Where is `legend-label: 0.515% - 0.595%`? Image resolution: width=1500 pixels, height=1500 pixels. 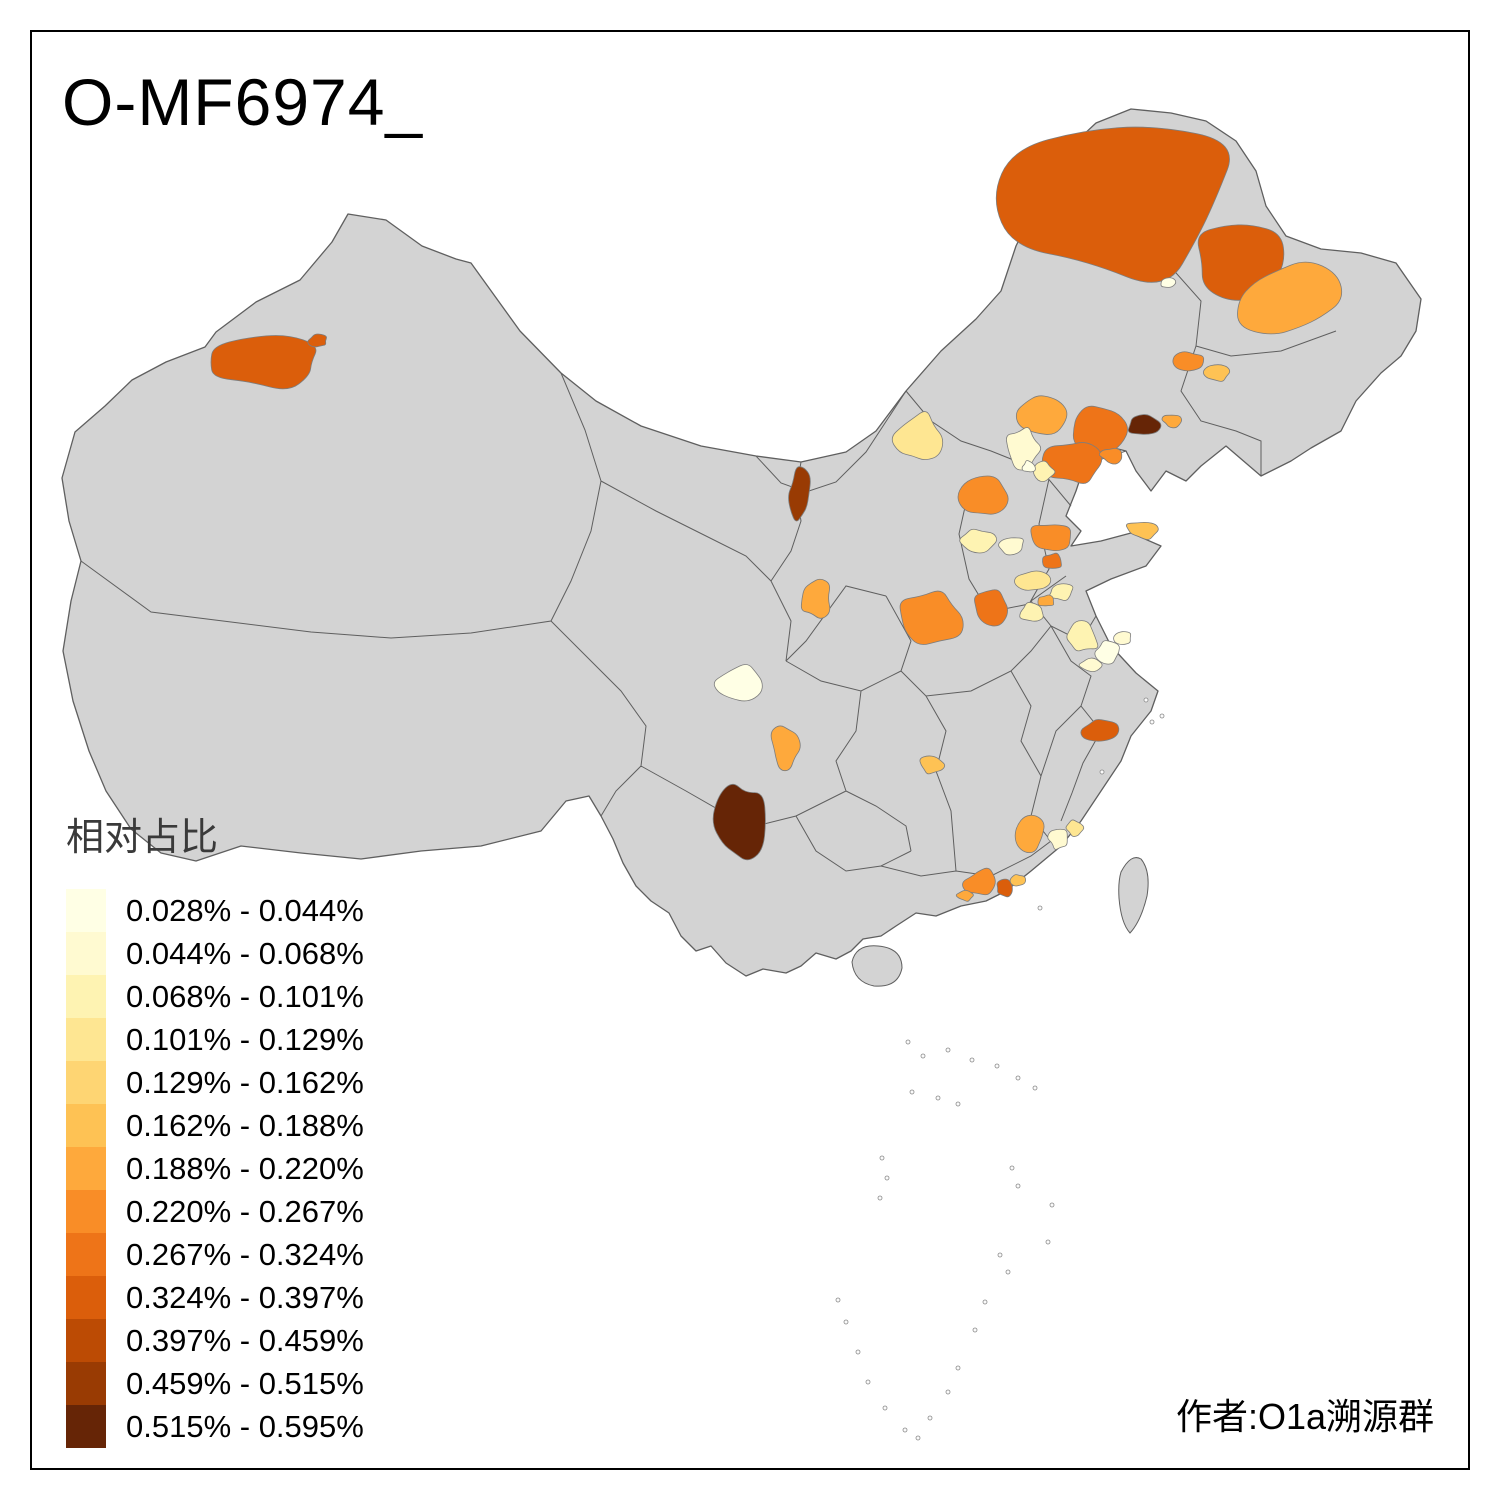 legend-label: 0.515% - 0.595% is located at coordinates (245, 1426).